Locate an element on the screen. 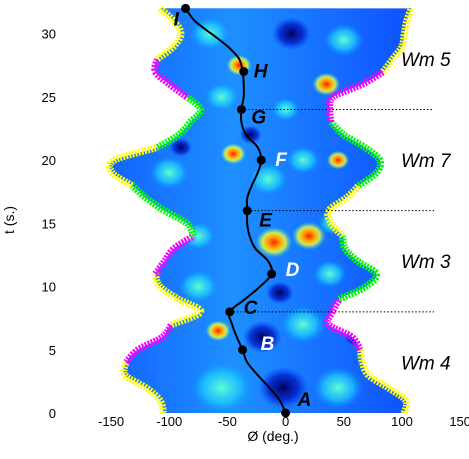 This screenshot has height=459, width=469. x-tick-label: -50 is located at coordinates (227, 421).